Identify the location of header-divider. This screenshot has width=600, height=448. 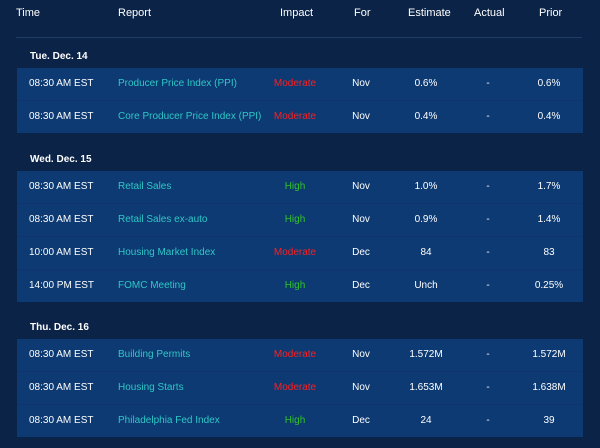
(299, 37).